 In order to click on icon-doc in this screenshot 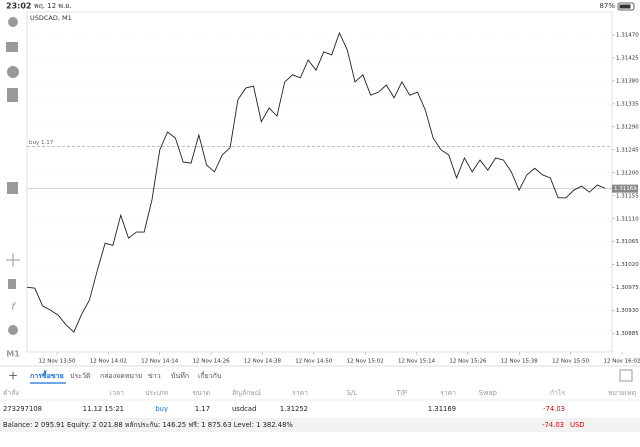, I will do `click(12, 188)`.